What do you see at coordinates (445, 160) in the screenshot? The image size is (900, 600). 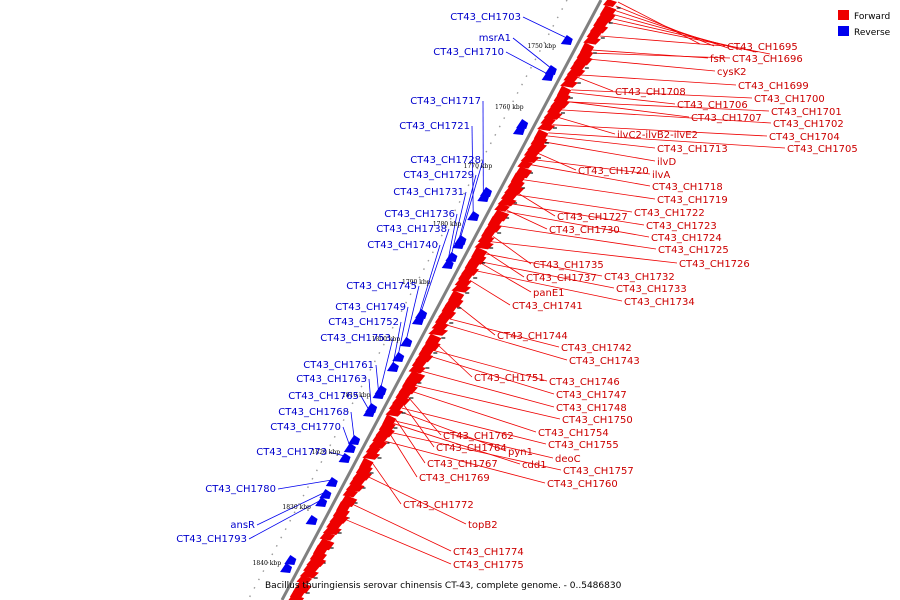 I see `reverse-gene-label: CT43_CH1728` at bounding box center [445, 160].